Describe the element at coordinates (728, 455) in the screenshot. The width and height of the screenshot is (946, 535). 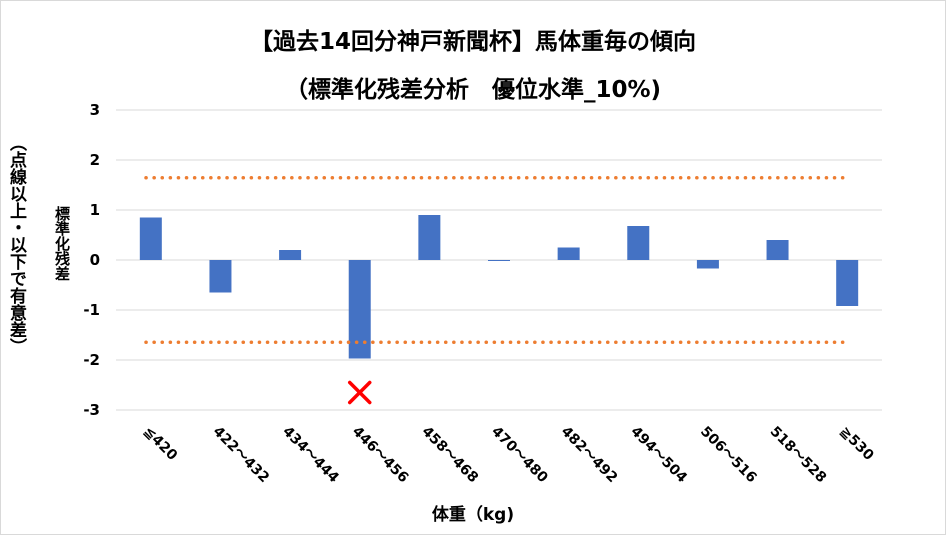
I see `x-tick-label: 506～516` at that location.